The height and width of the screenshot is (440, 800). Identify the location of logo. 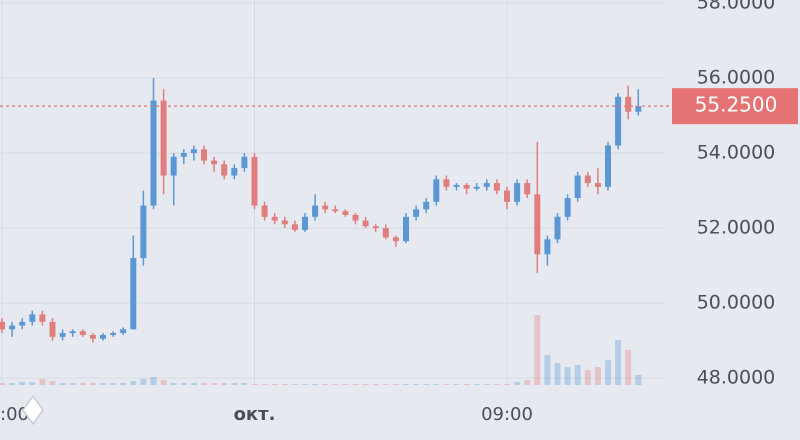
(33, 410).